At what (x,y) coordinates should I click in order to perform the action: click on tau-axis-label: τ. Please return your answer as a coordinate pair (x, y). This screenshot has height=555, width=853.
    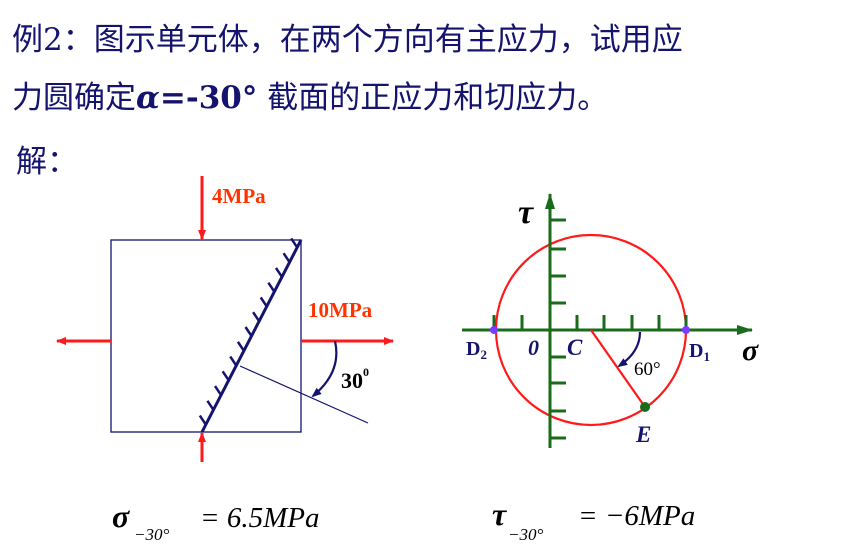
    Looking at the image, I should click on (526, 212).